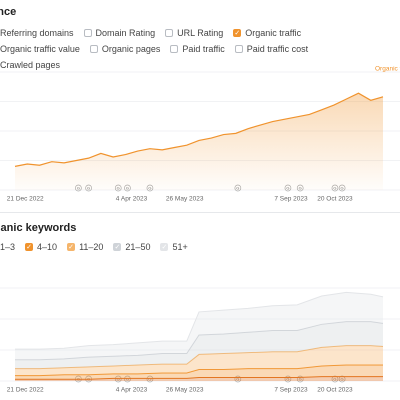 The width and height of the screenshot is (400, 400). I want to click on checkbox-label: 11–20, so click(91, 247).